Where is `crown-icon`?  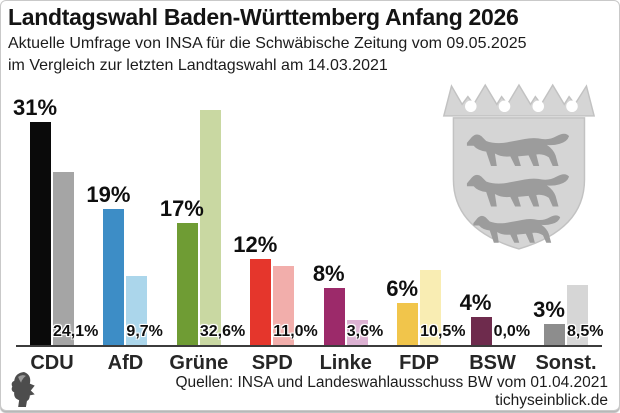
crown-icon is located at coordinates (519, 100).